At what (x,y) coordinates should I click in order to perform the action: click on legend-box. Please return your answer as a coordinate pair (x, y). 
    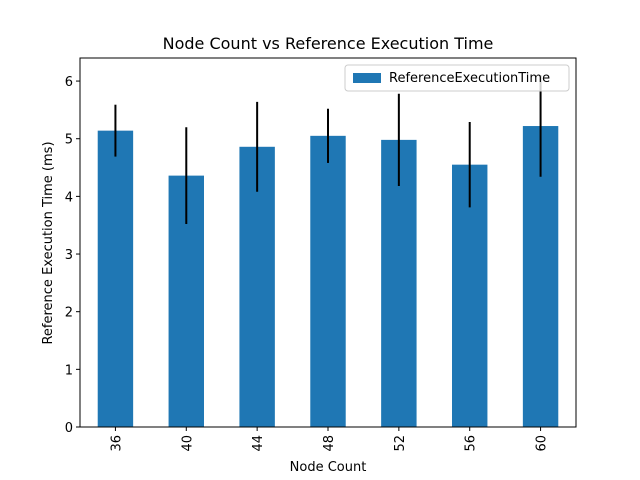
    Looking at the image, I should click on (457, 78).